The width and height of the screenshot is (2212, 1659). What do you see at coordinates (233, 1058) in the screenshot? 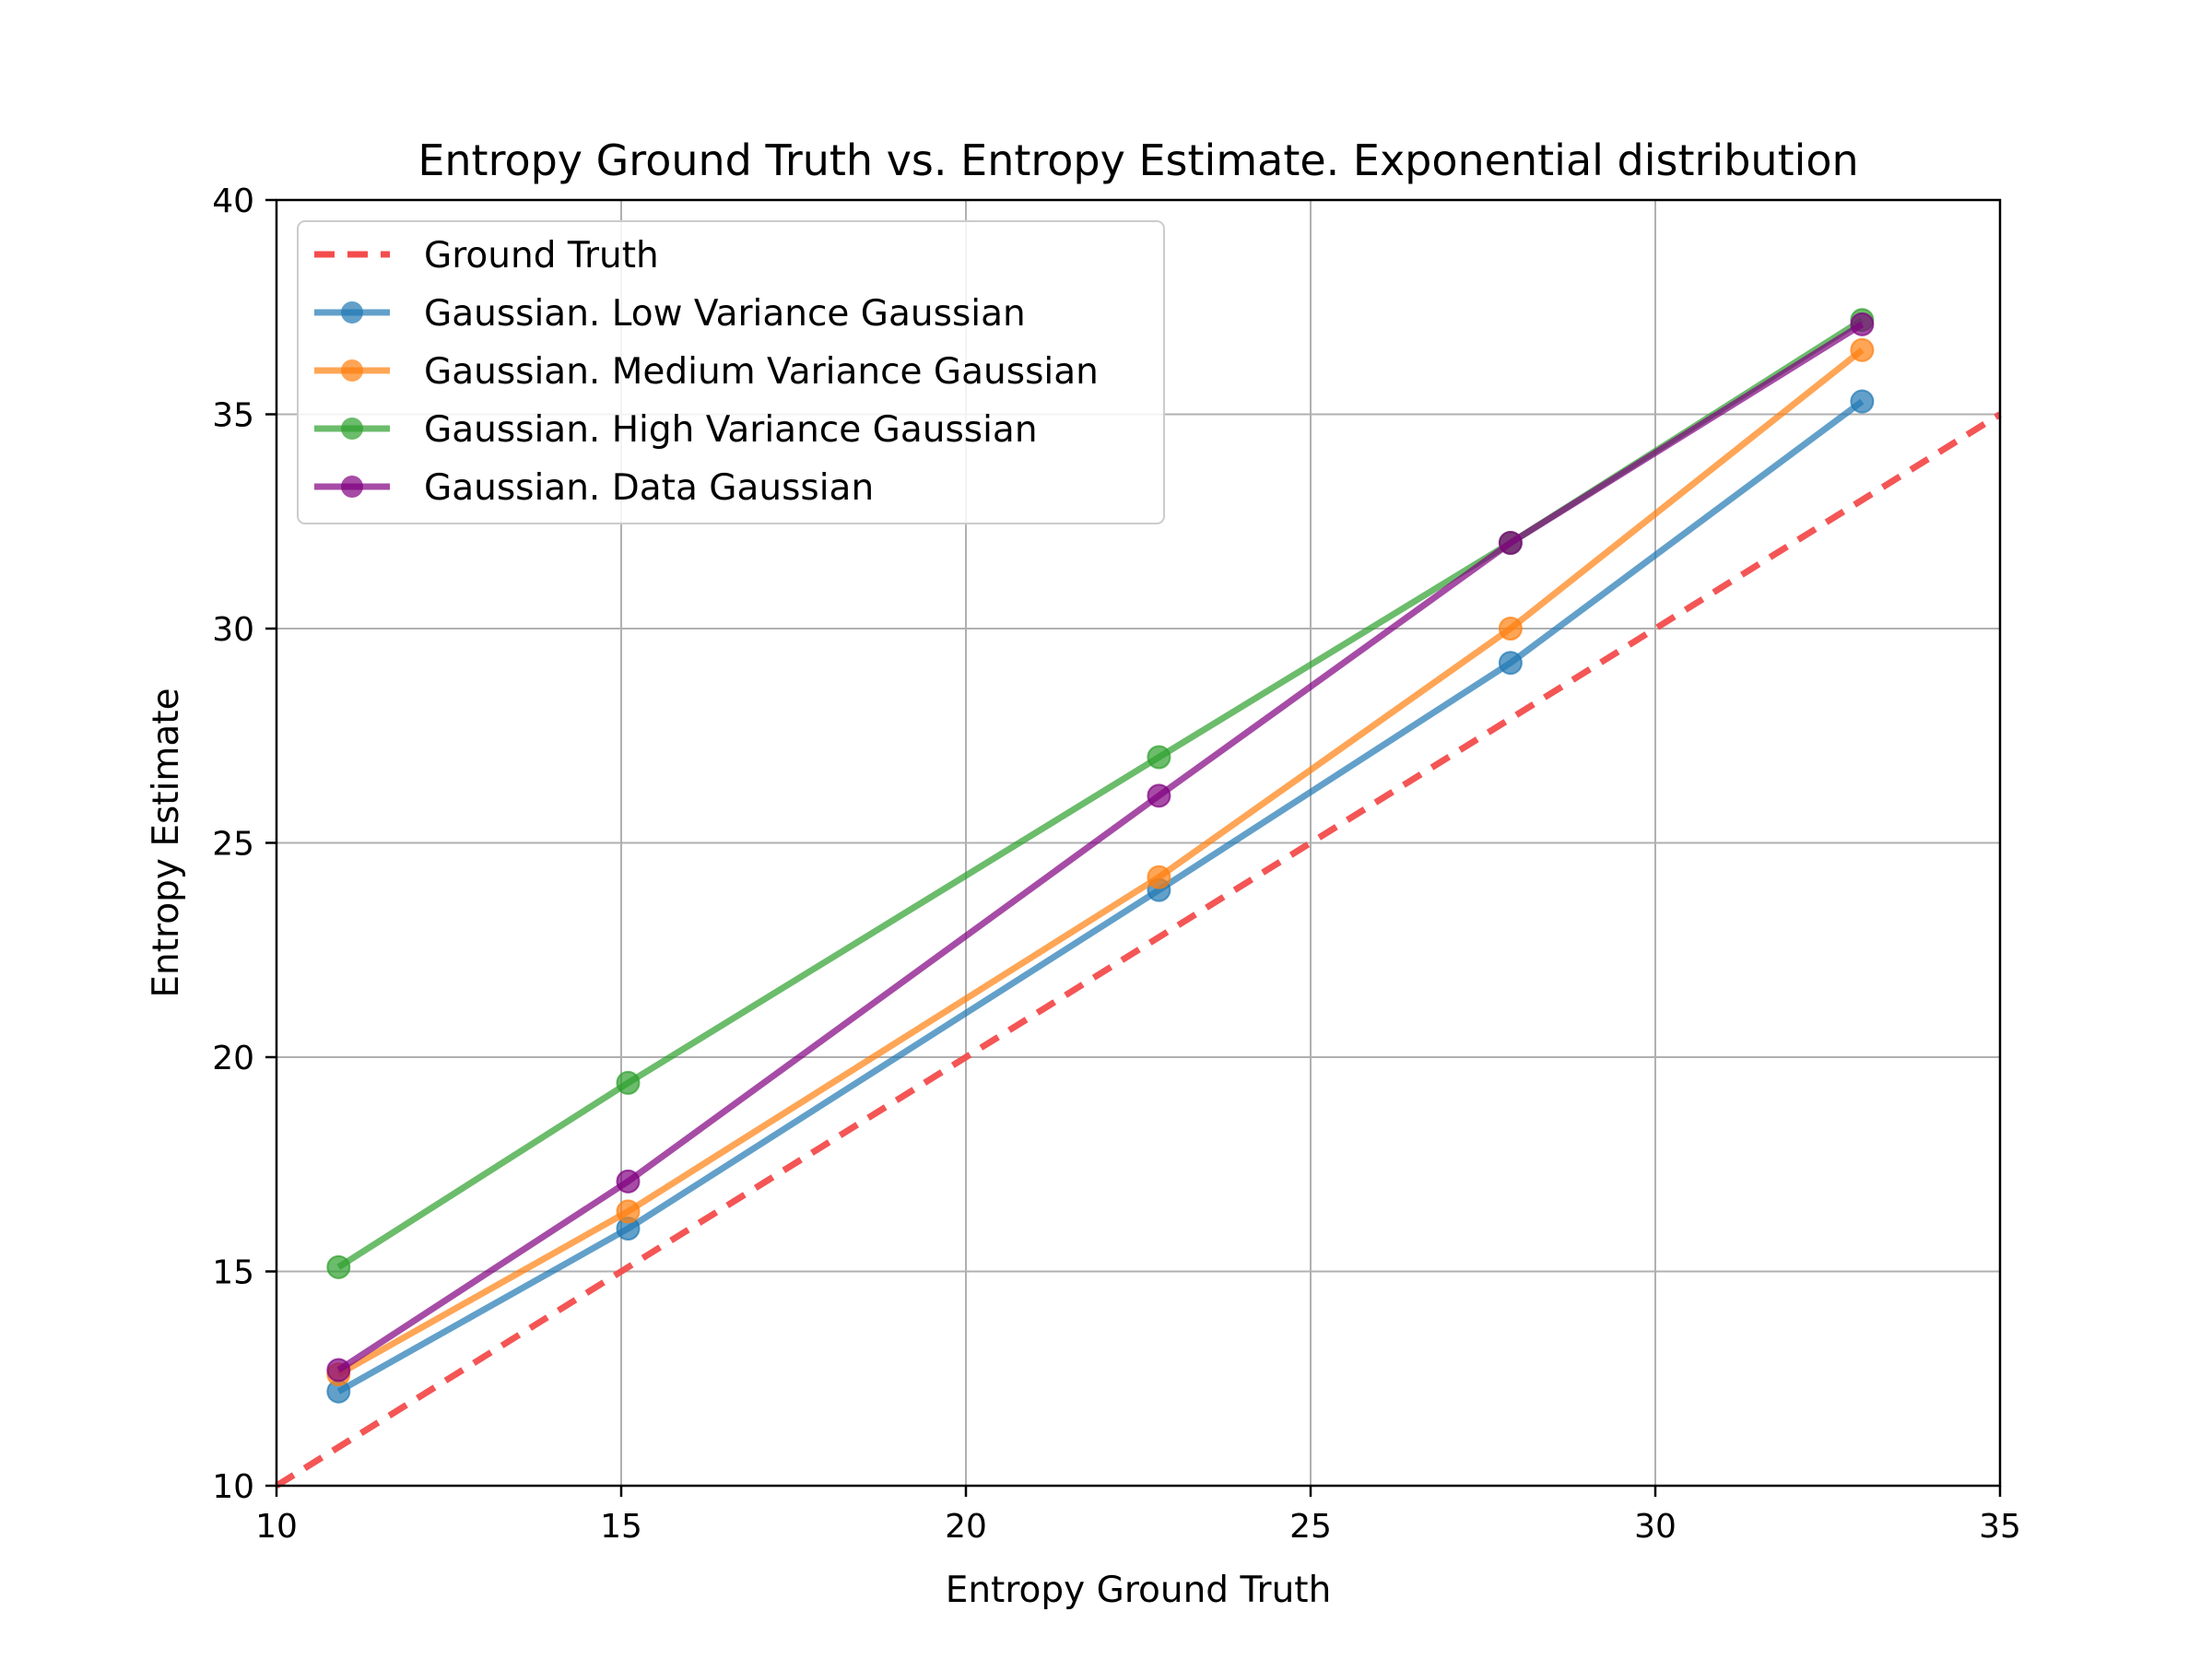
I see `y-tick-label: 20` at bounding box center [233, 1058].